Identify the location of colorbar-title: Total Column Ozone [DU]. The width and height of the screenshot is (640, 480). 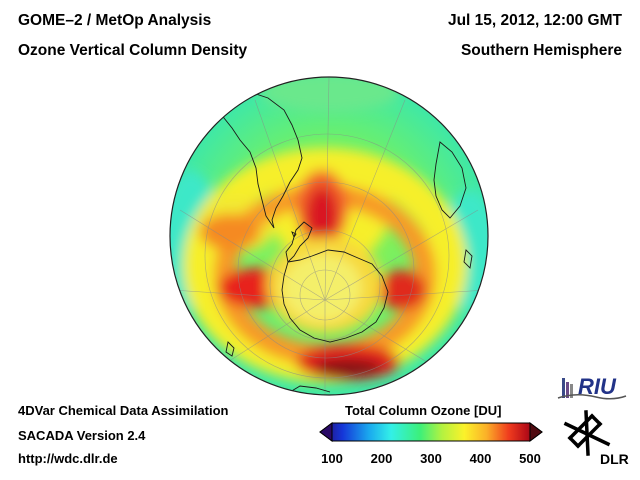
(423, 410).